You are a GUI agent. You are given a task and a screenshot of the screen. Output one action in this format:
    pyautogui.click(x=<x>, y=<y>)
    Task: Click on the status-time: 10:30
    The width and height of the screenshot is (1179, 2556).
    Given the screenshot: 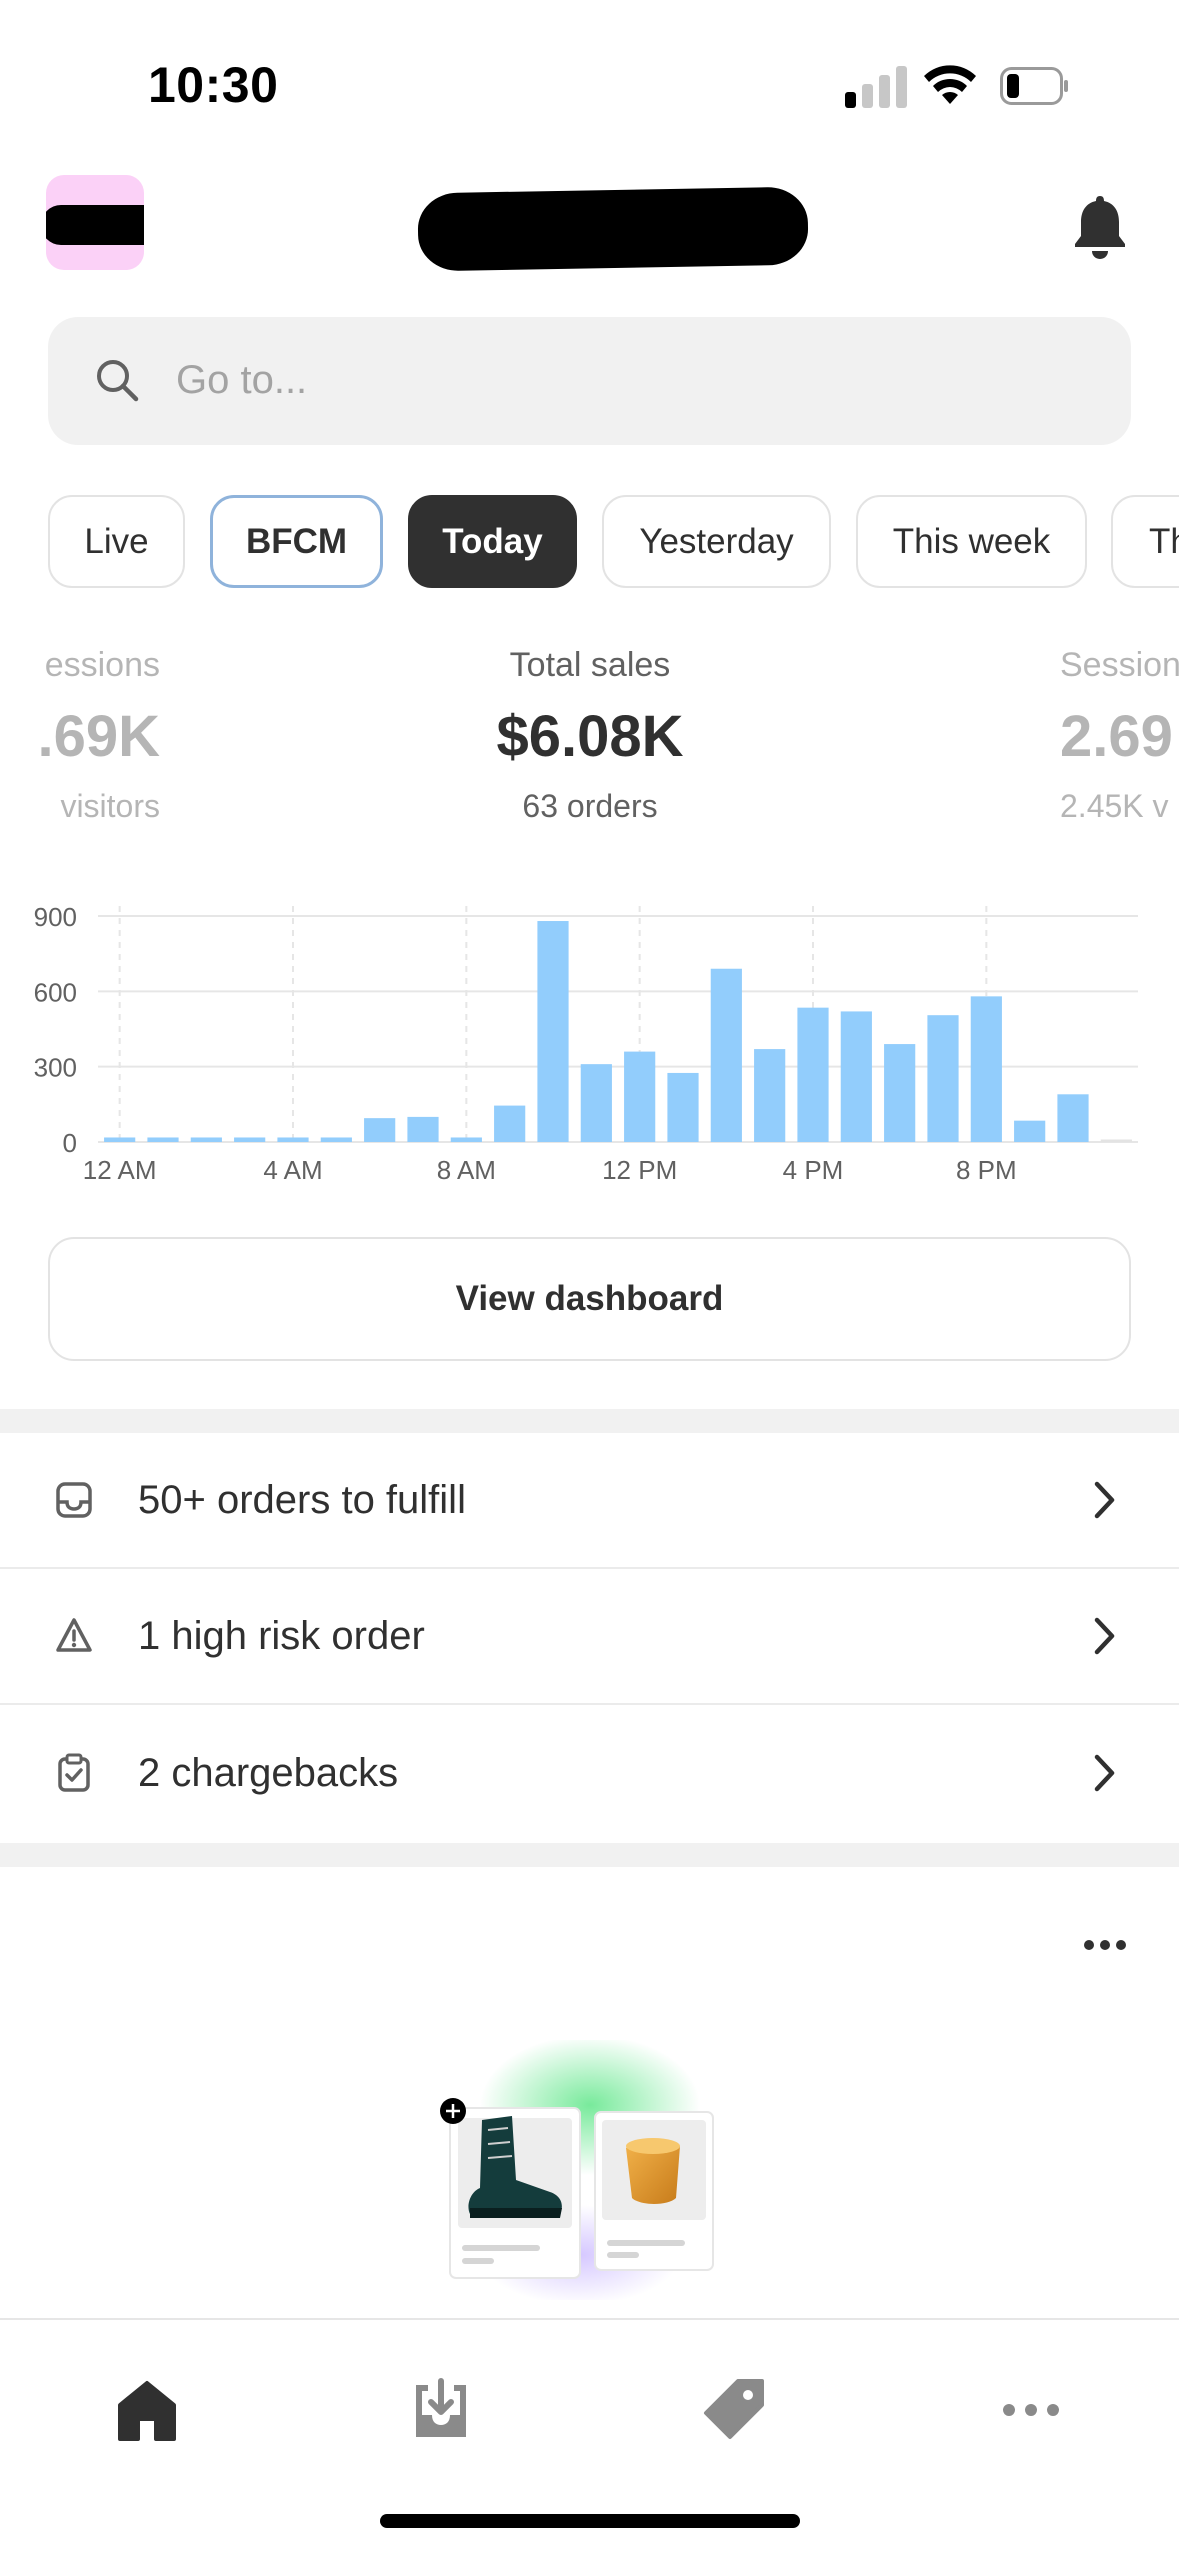 What is the action you would take?
    pyautogui.click(x=213, y=85)
    